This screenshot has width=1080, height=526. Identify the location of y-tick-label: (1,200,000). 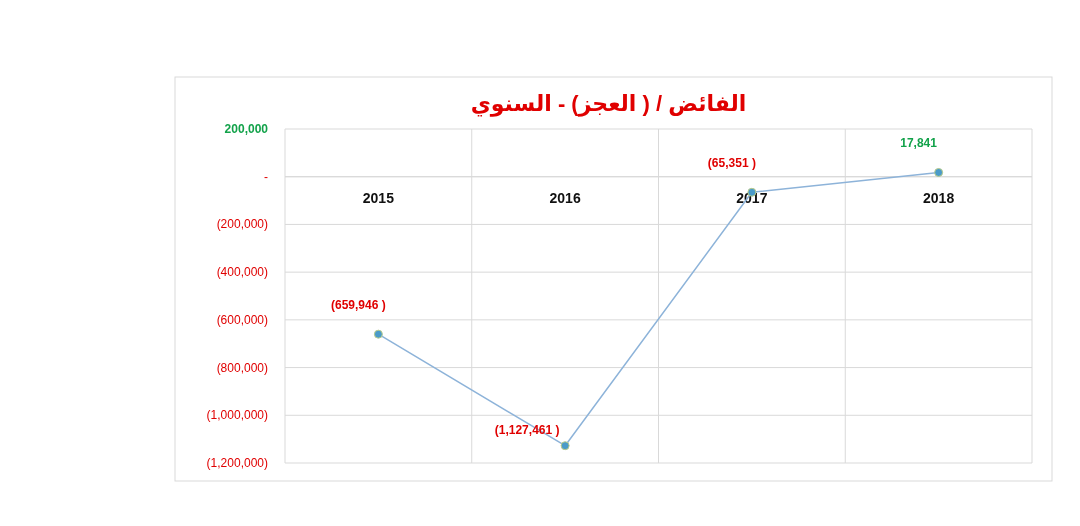
(237, 463).